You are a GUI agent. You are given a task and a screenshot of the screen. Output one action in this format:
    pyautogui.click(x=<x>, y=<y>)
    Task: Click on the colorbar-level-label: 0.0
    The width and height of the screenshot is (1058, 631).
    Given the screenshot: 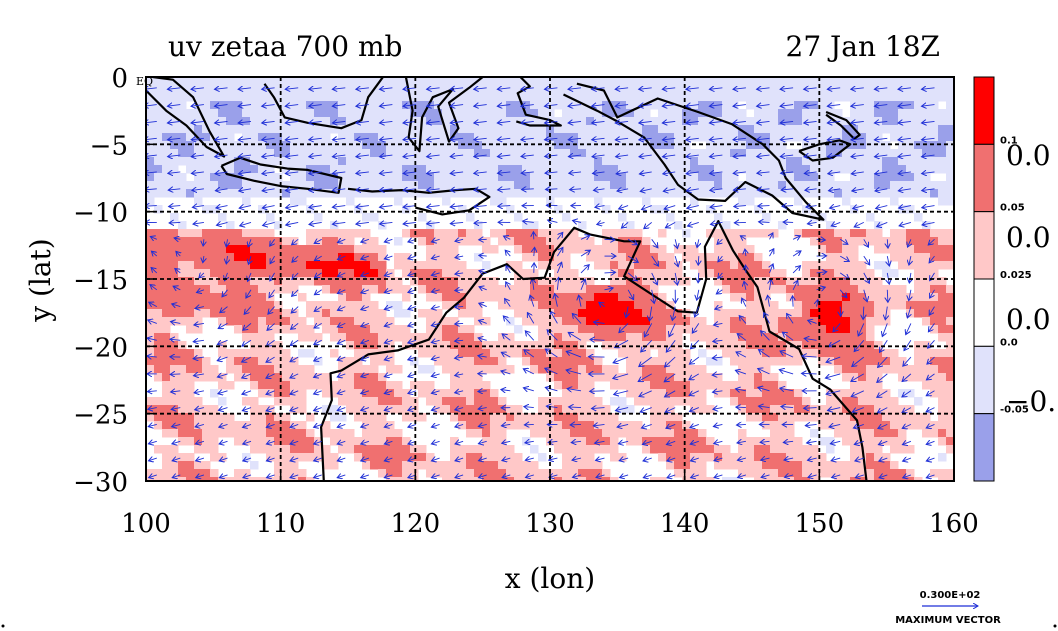 What is the action you would take?
    pyautogui.click(x=1009, y=342)
    